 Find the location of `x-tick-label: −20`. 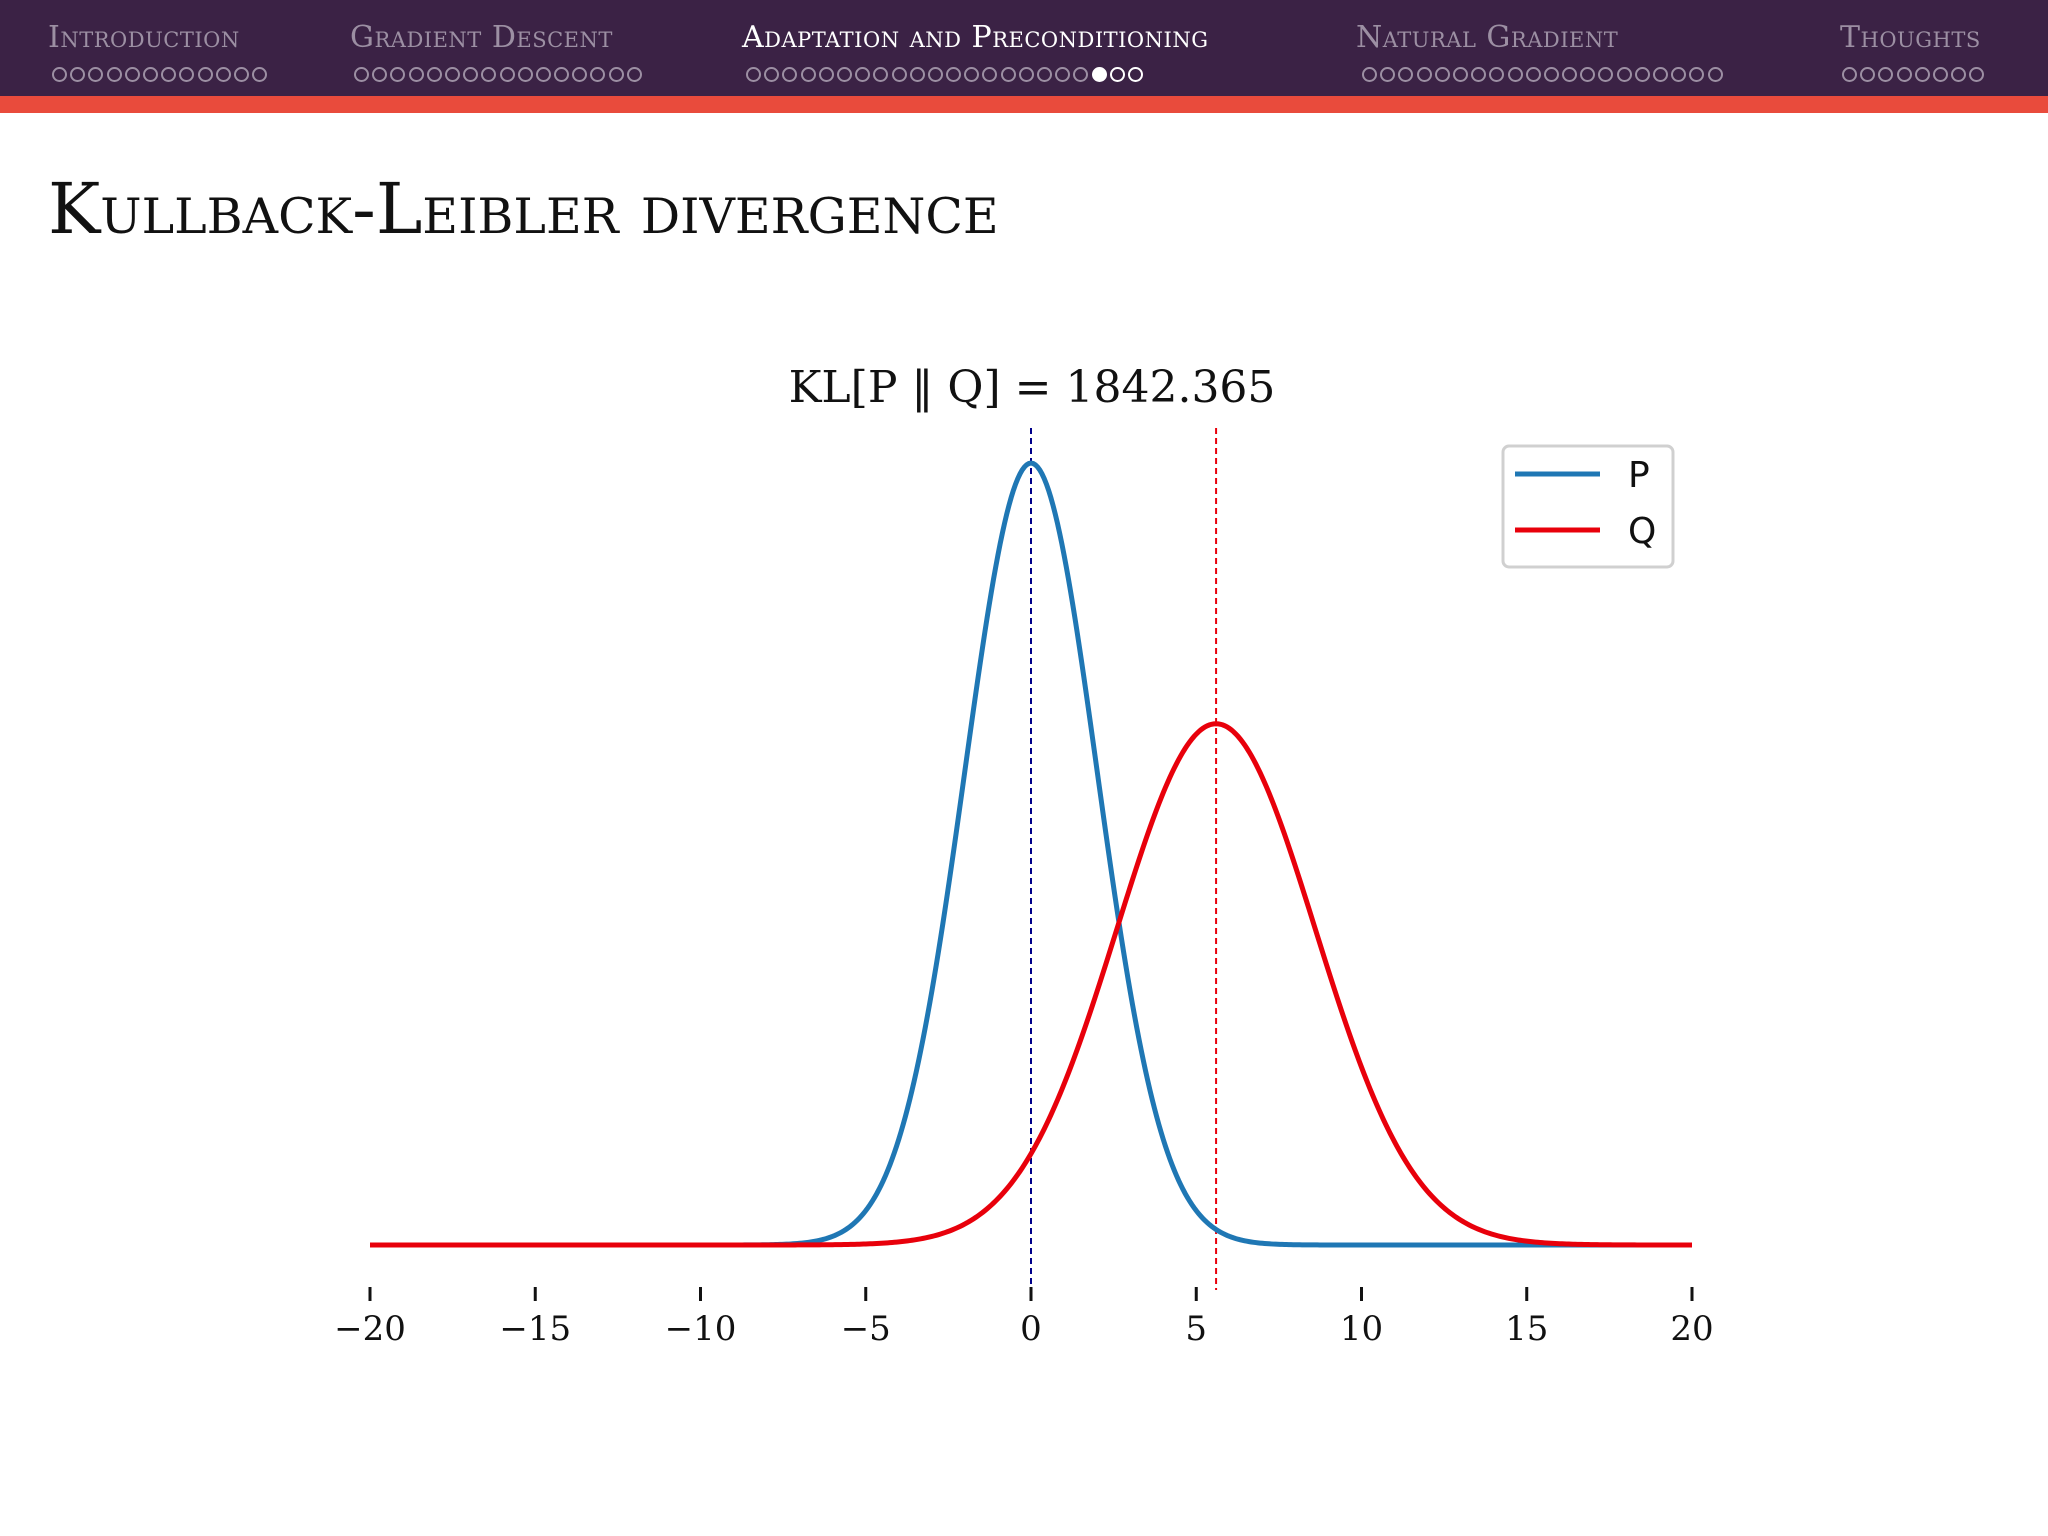

x-tick-label: −20 is located at coordinates (370, 1329).